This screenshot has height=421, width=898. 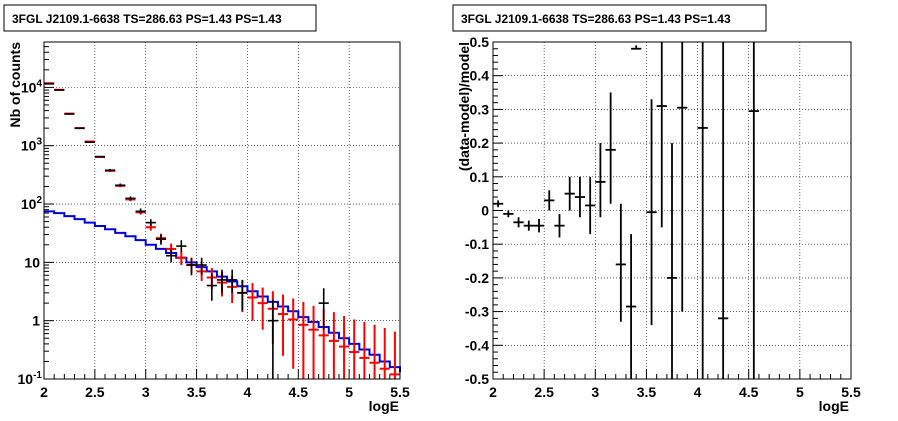 What do you see at coordinates (95, 392) in the screenshot?
I see `left-x-tick-label: 2.5` at bounding box center [95, 392].